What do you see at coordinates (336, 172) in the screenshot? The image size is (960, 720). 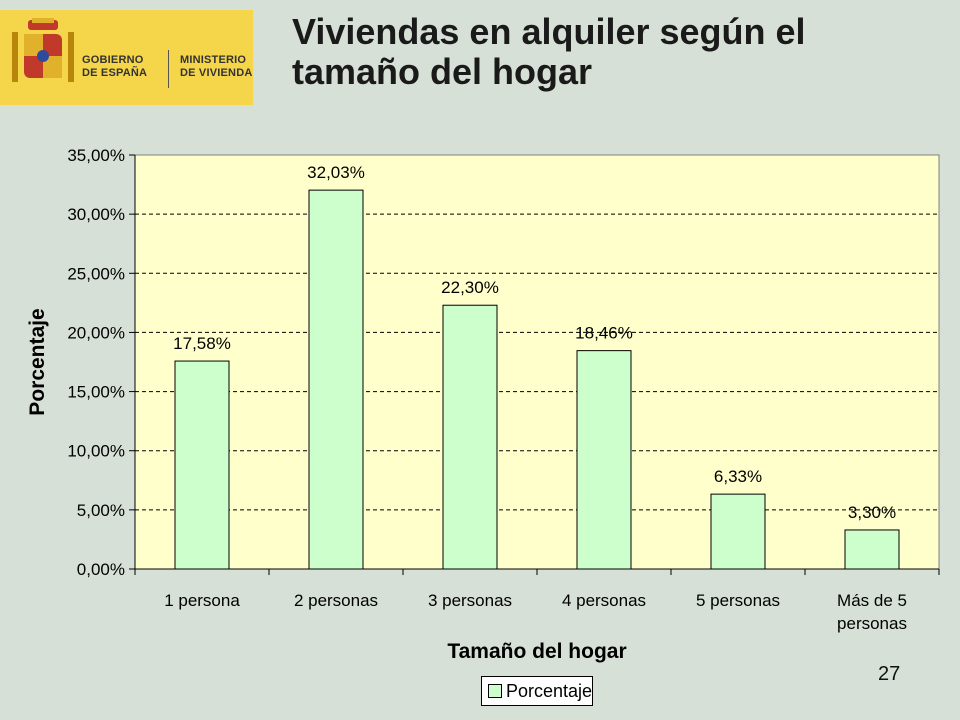 I see `data-label: 32,03%` at bounding box center [336, 172].